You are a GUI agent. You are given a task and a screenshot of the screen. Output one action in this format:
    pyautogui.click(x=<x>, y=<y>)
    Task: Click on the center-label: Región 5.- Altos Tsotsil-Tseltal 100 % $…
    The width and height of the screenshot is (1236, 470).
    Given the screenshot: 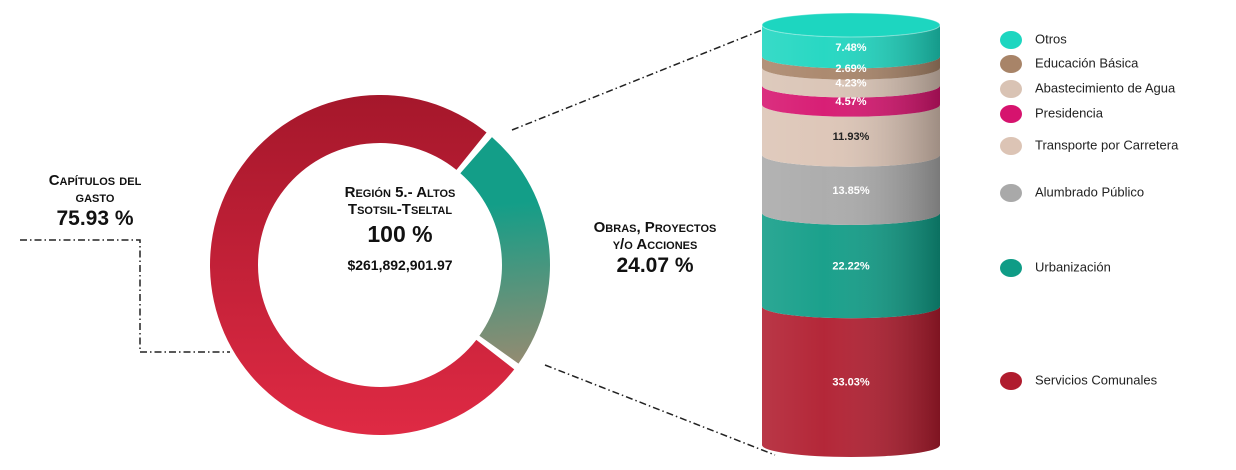 What is the action you would take?
    pyautogui.click(x=400, y=229)
    